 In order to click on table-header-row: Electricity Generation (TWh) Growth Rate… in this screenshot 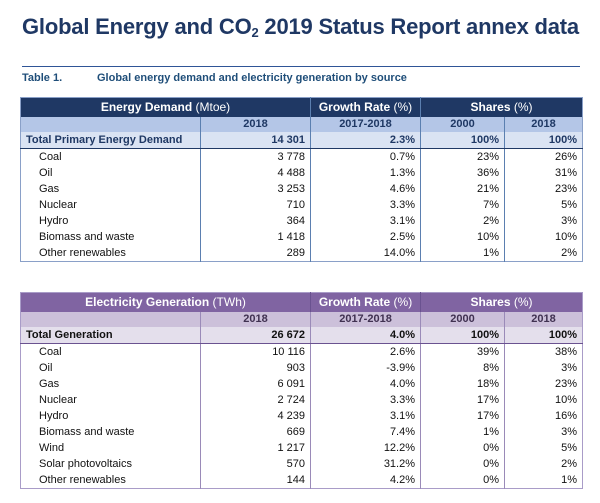, I will do `click(301, 302)`.